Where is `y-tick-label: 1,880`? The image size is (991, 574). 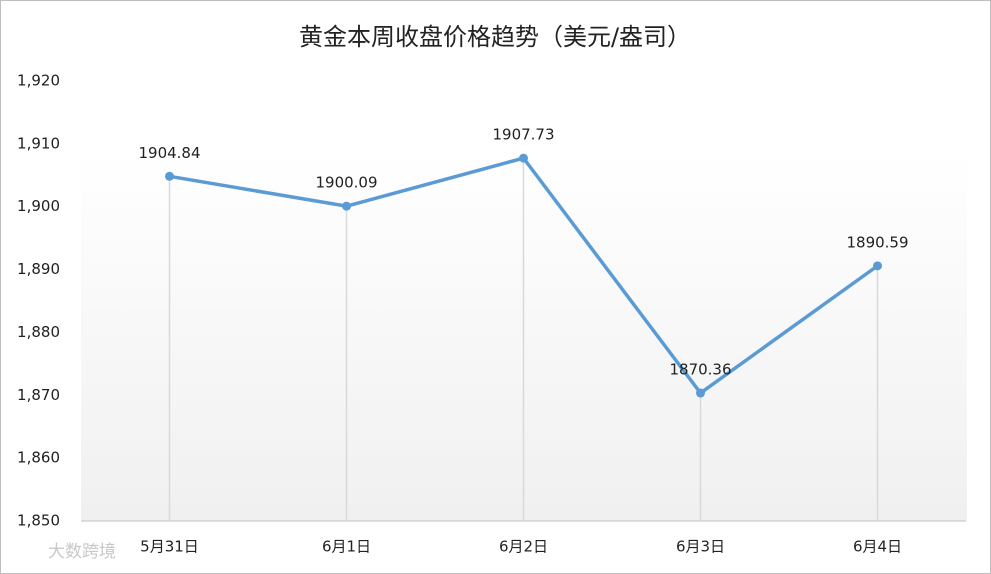
y-tick-label: 1,880 is located at coordinates (38, 332).